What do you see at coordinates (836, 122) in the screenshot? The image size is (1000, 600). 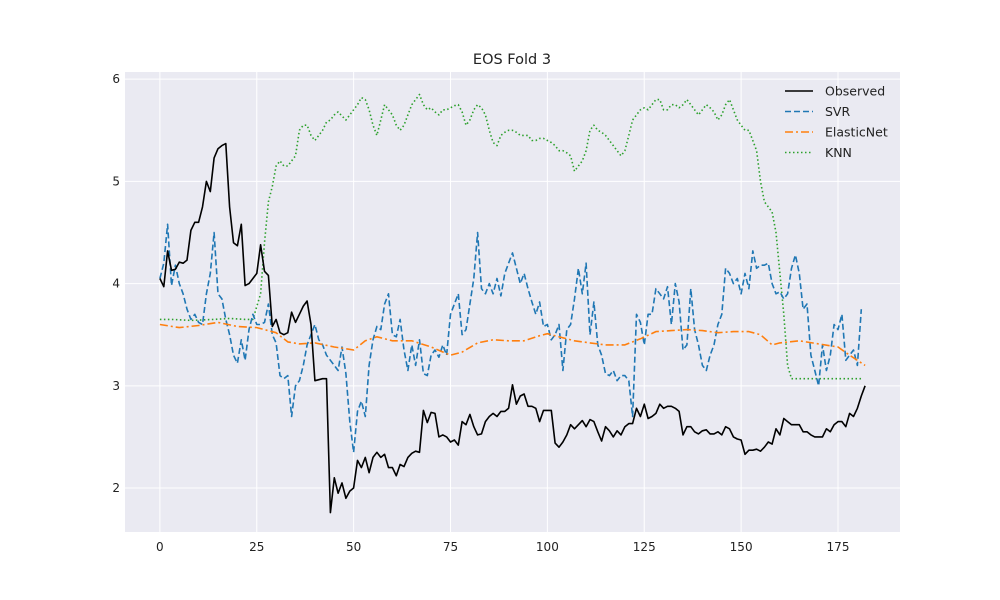 I see `legend: Observed SVR ElasticNet KNN` at bounding box center [836, 122].